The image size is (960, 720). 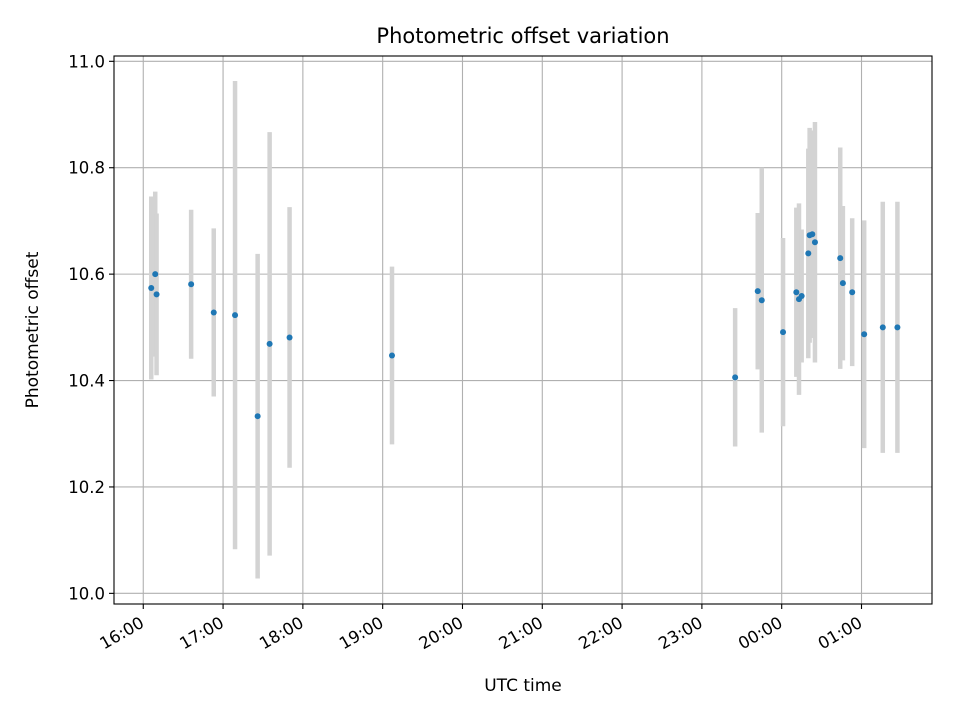 I want to click on y-tick-label: 10.8, so click(x=86, y=168).